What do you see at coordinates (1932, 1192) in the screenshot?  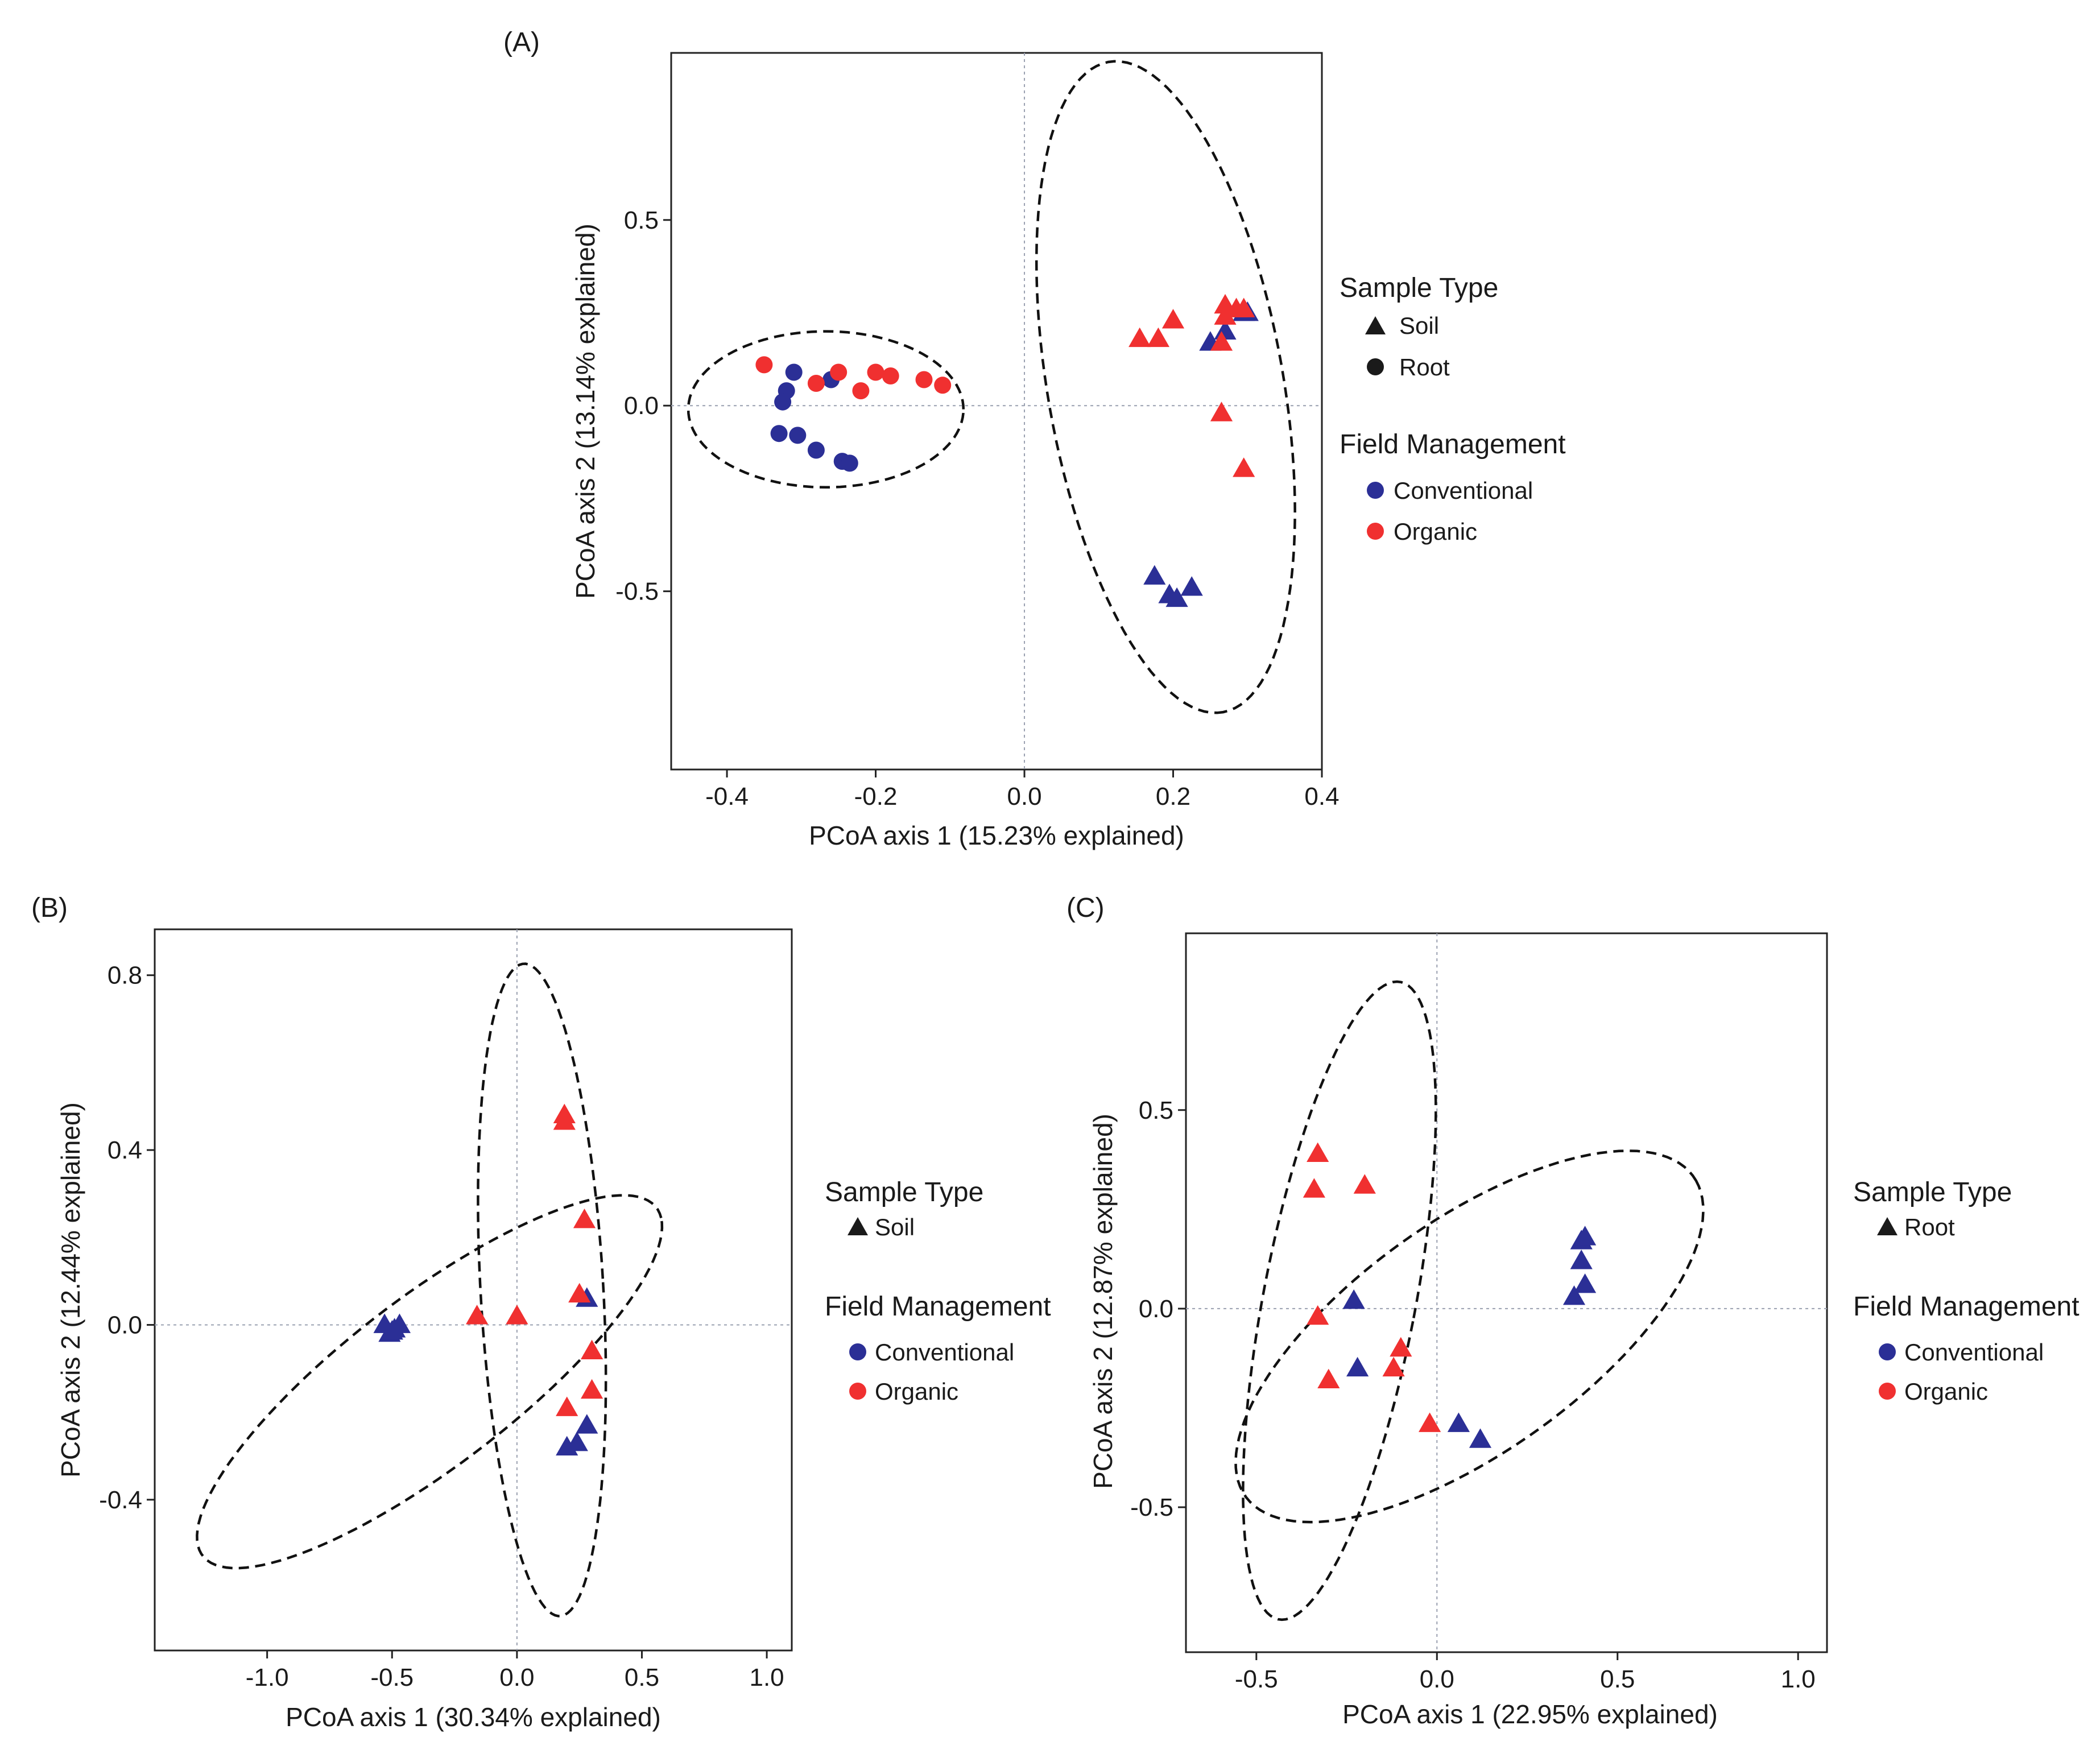 I see `legend-sample-type-title-c: Sample Type` at bounding box center [1932, 1192].